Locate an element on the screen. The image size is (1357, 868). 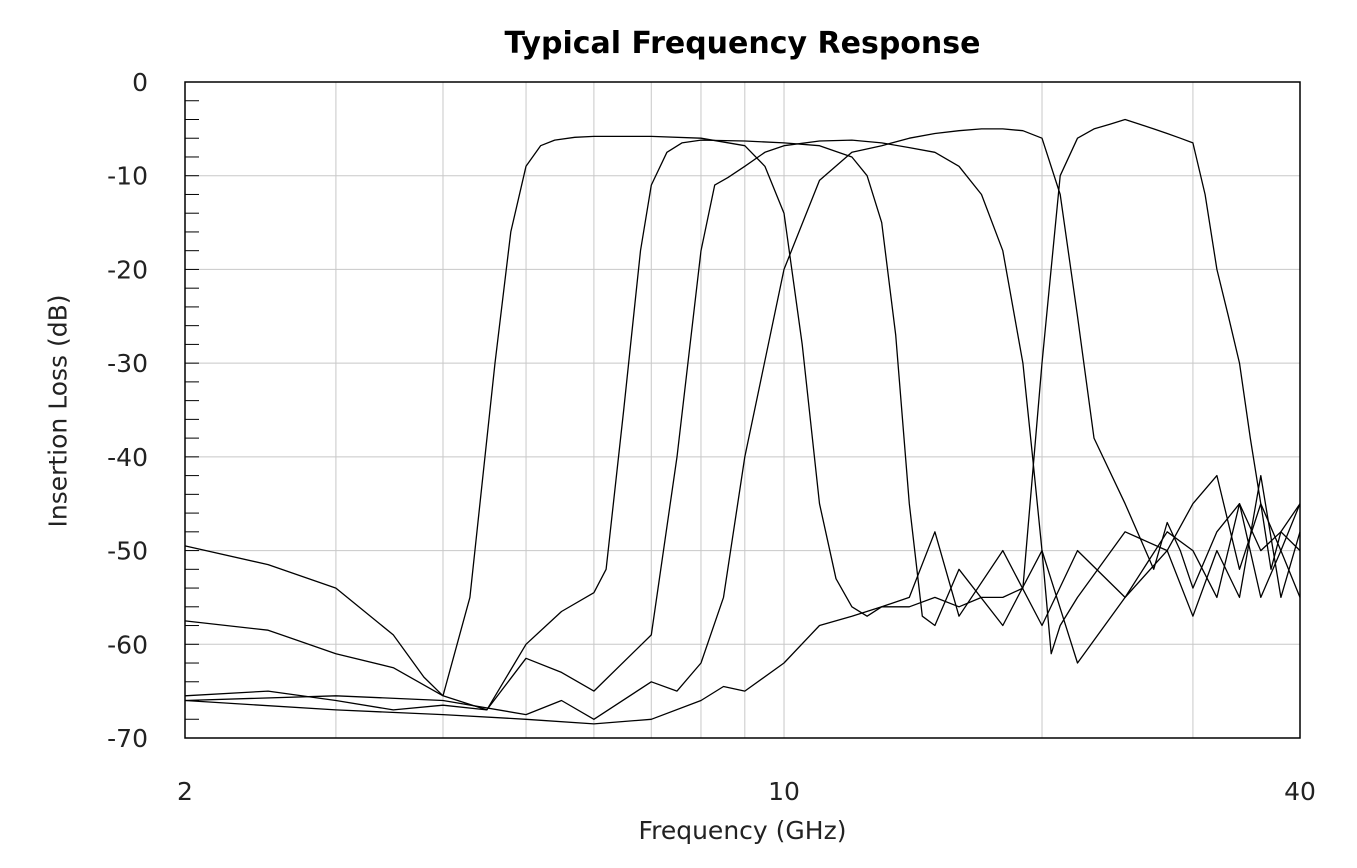
y-tick-label: -30 is located at coordinates (127, 363).